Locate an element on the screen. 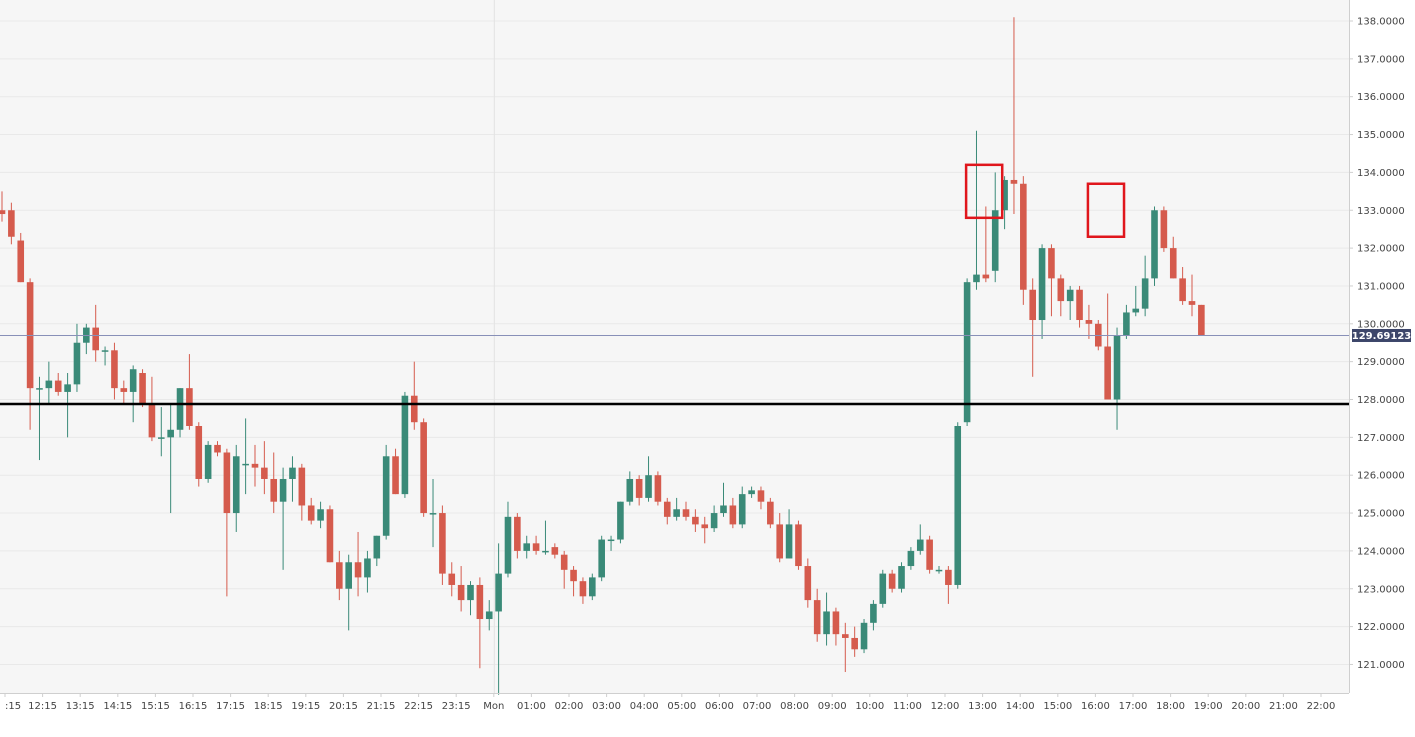 This screenshot has width=1415, height=737. x-tick-label: 11:00 is located at coordinates (907, 706).